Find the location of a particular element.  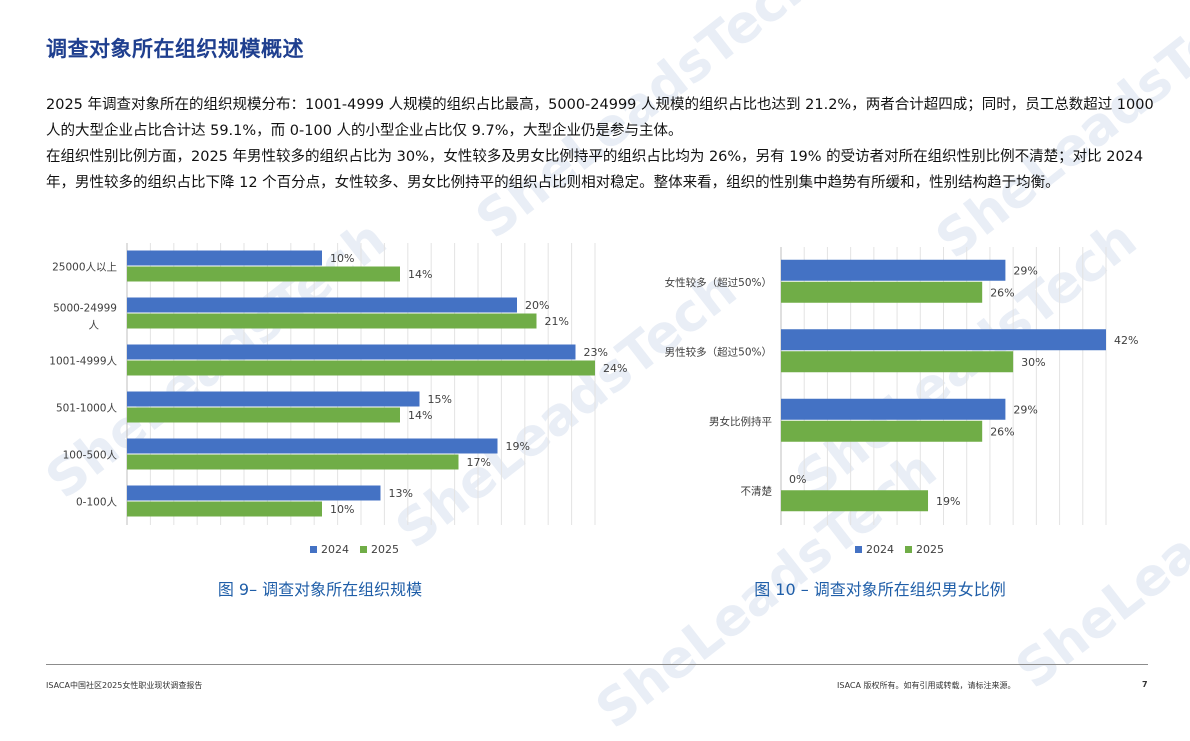

data-label: 15% is located at coordinates (440, 399).